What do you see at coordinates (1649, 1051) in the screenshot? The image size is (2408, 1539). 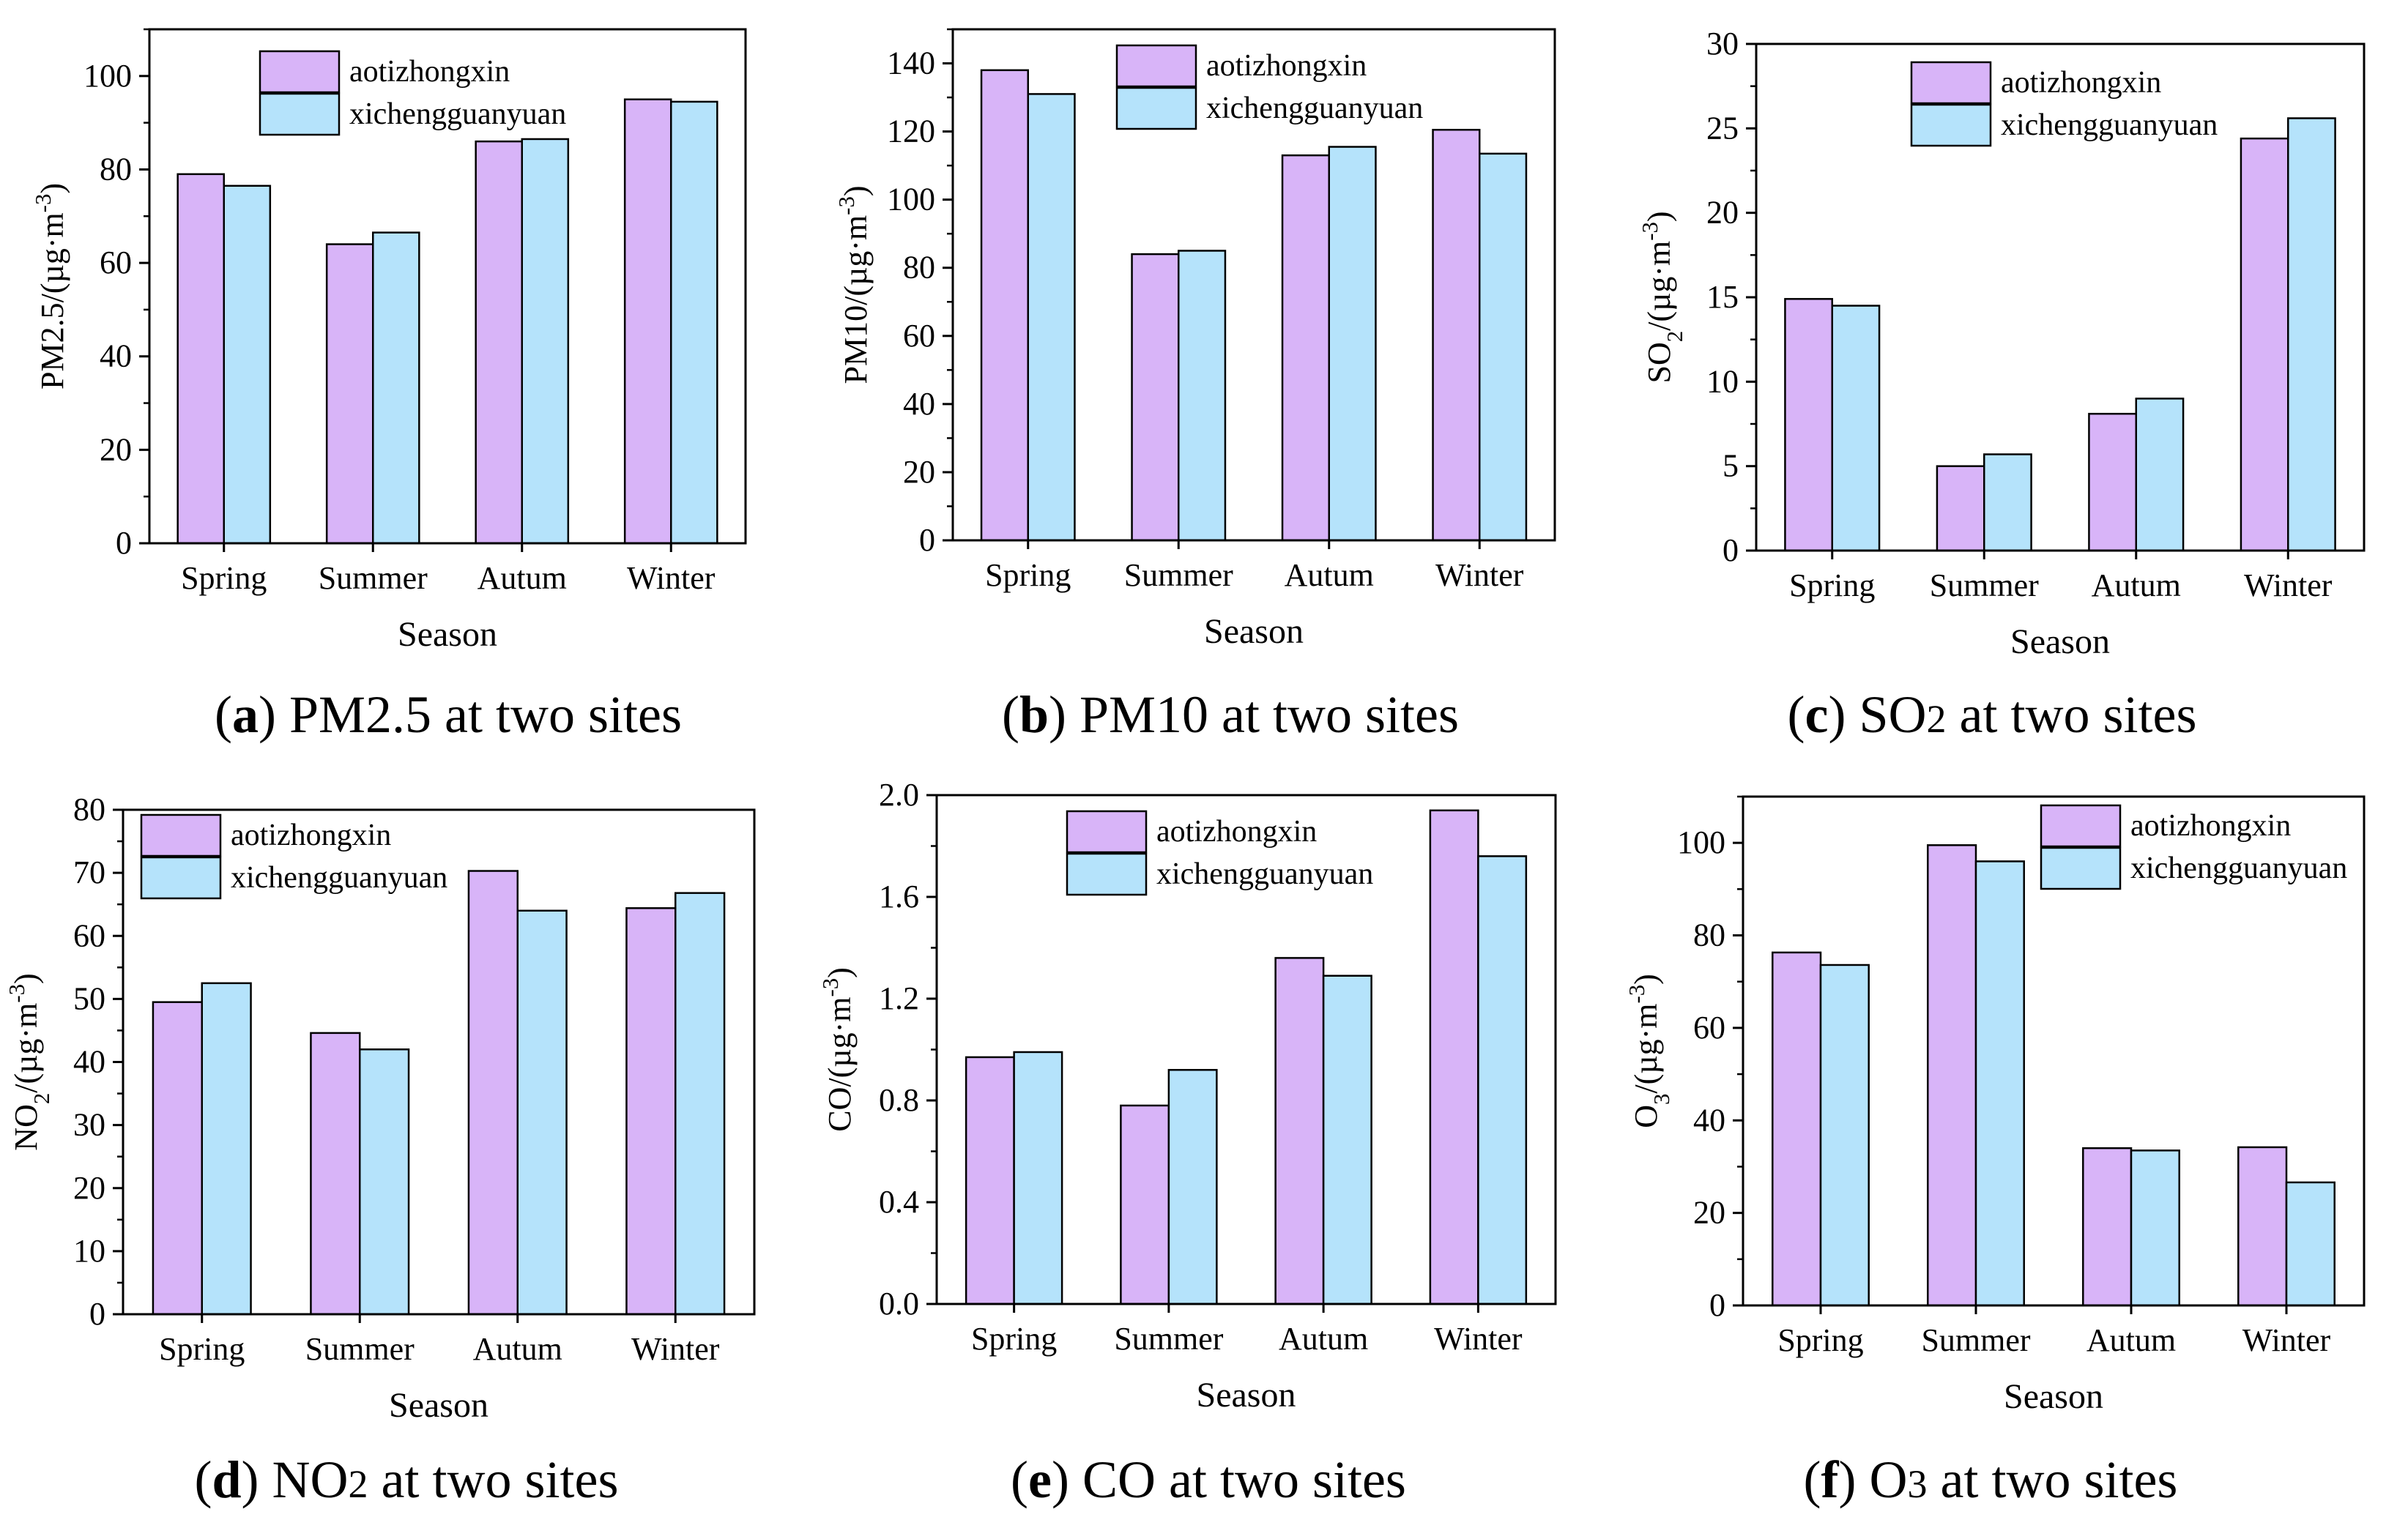 I see `y-axis-title: O3/(µg·m-3)` at bounding box center [1649, 1051].